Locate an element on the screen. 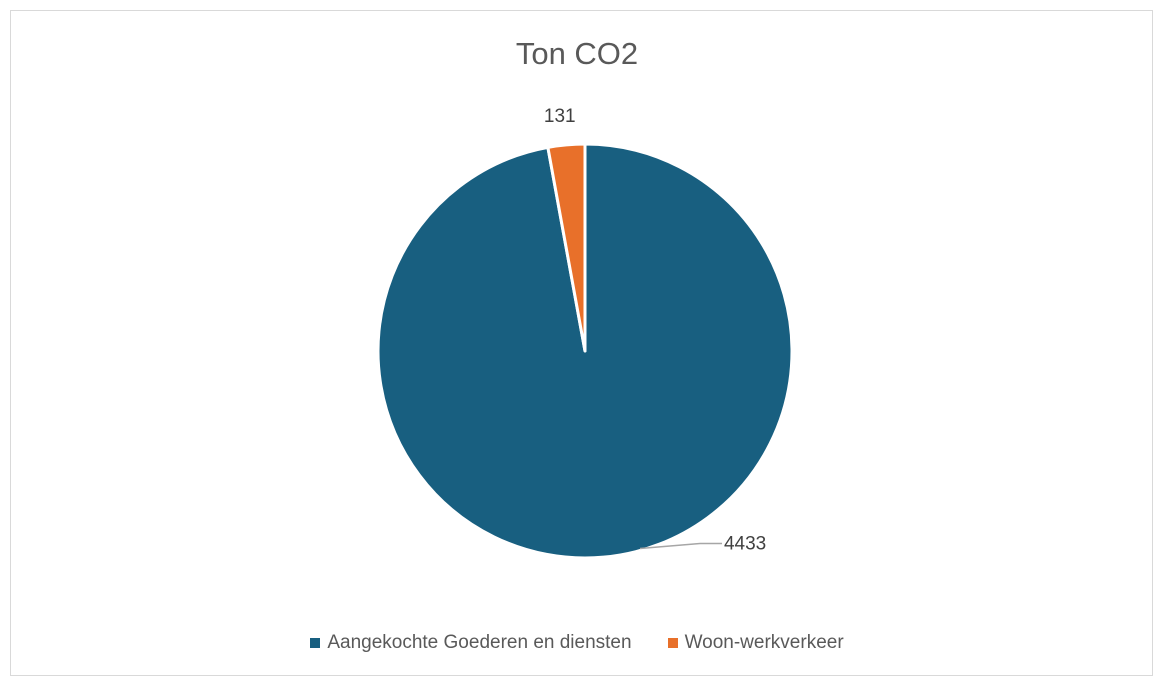 The width and height of the screenshot is (1154, 677). leader-line-aangekochte is located at coordinates (680, 546).